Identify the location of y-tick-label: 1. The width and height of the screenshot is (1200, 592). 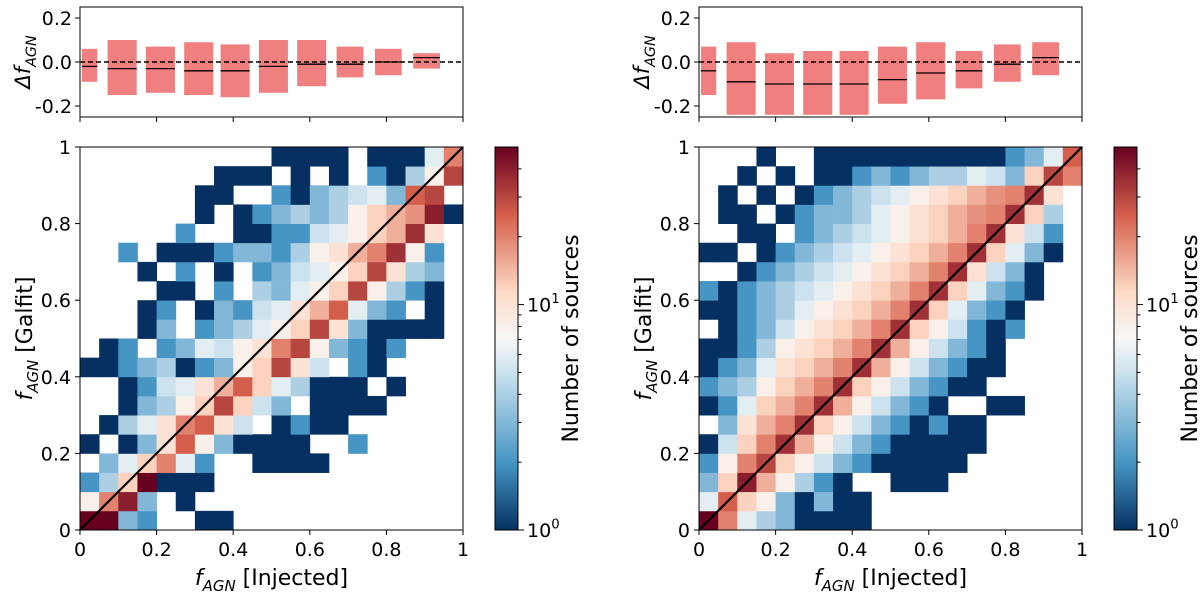
(684, 148).